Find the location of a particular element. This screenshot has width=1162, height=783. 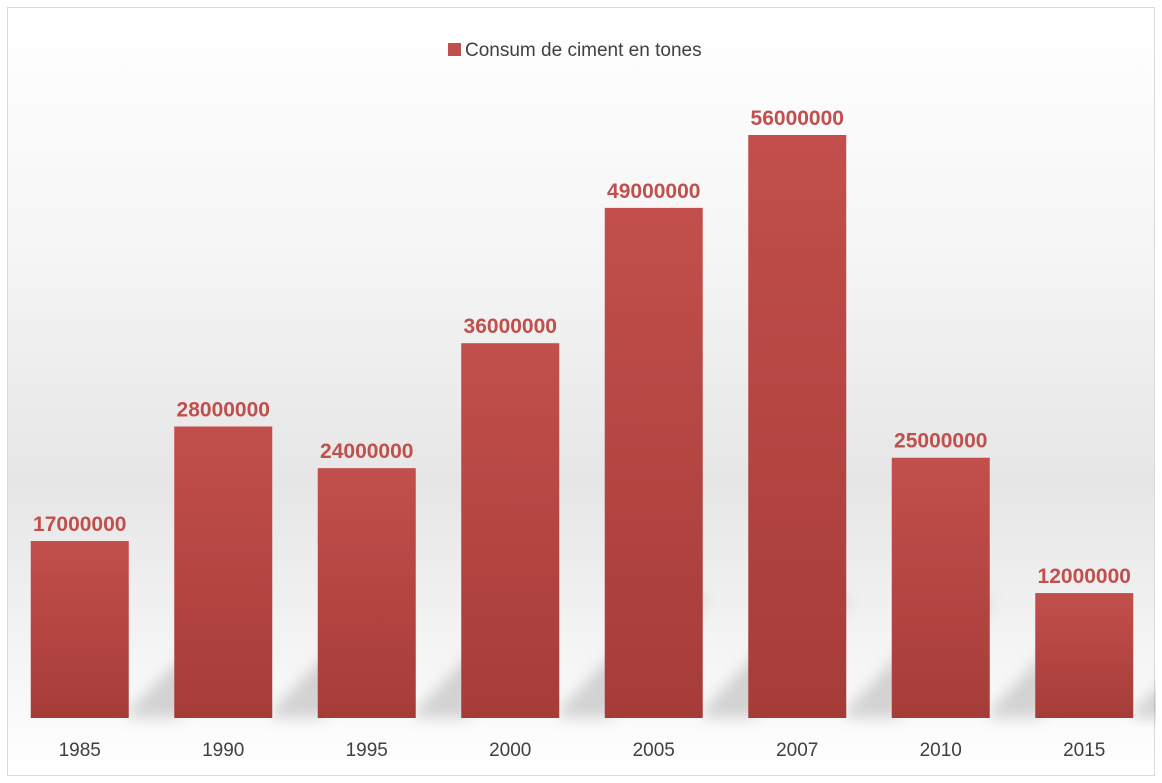

x-tick-label: 2007 is located at coordinates (797, 750).